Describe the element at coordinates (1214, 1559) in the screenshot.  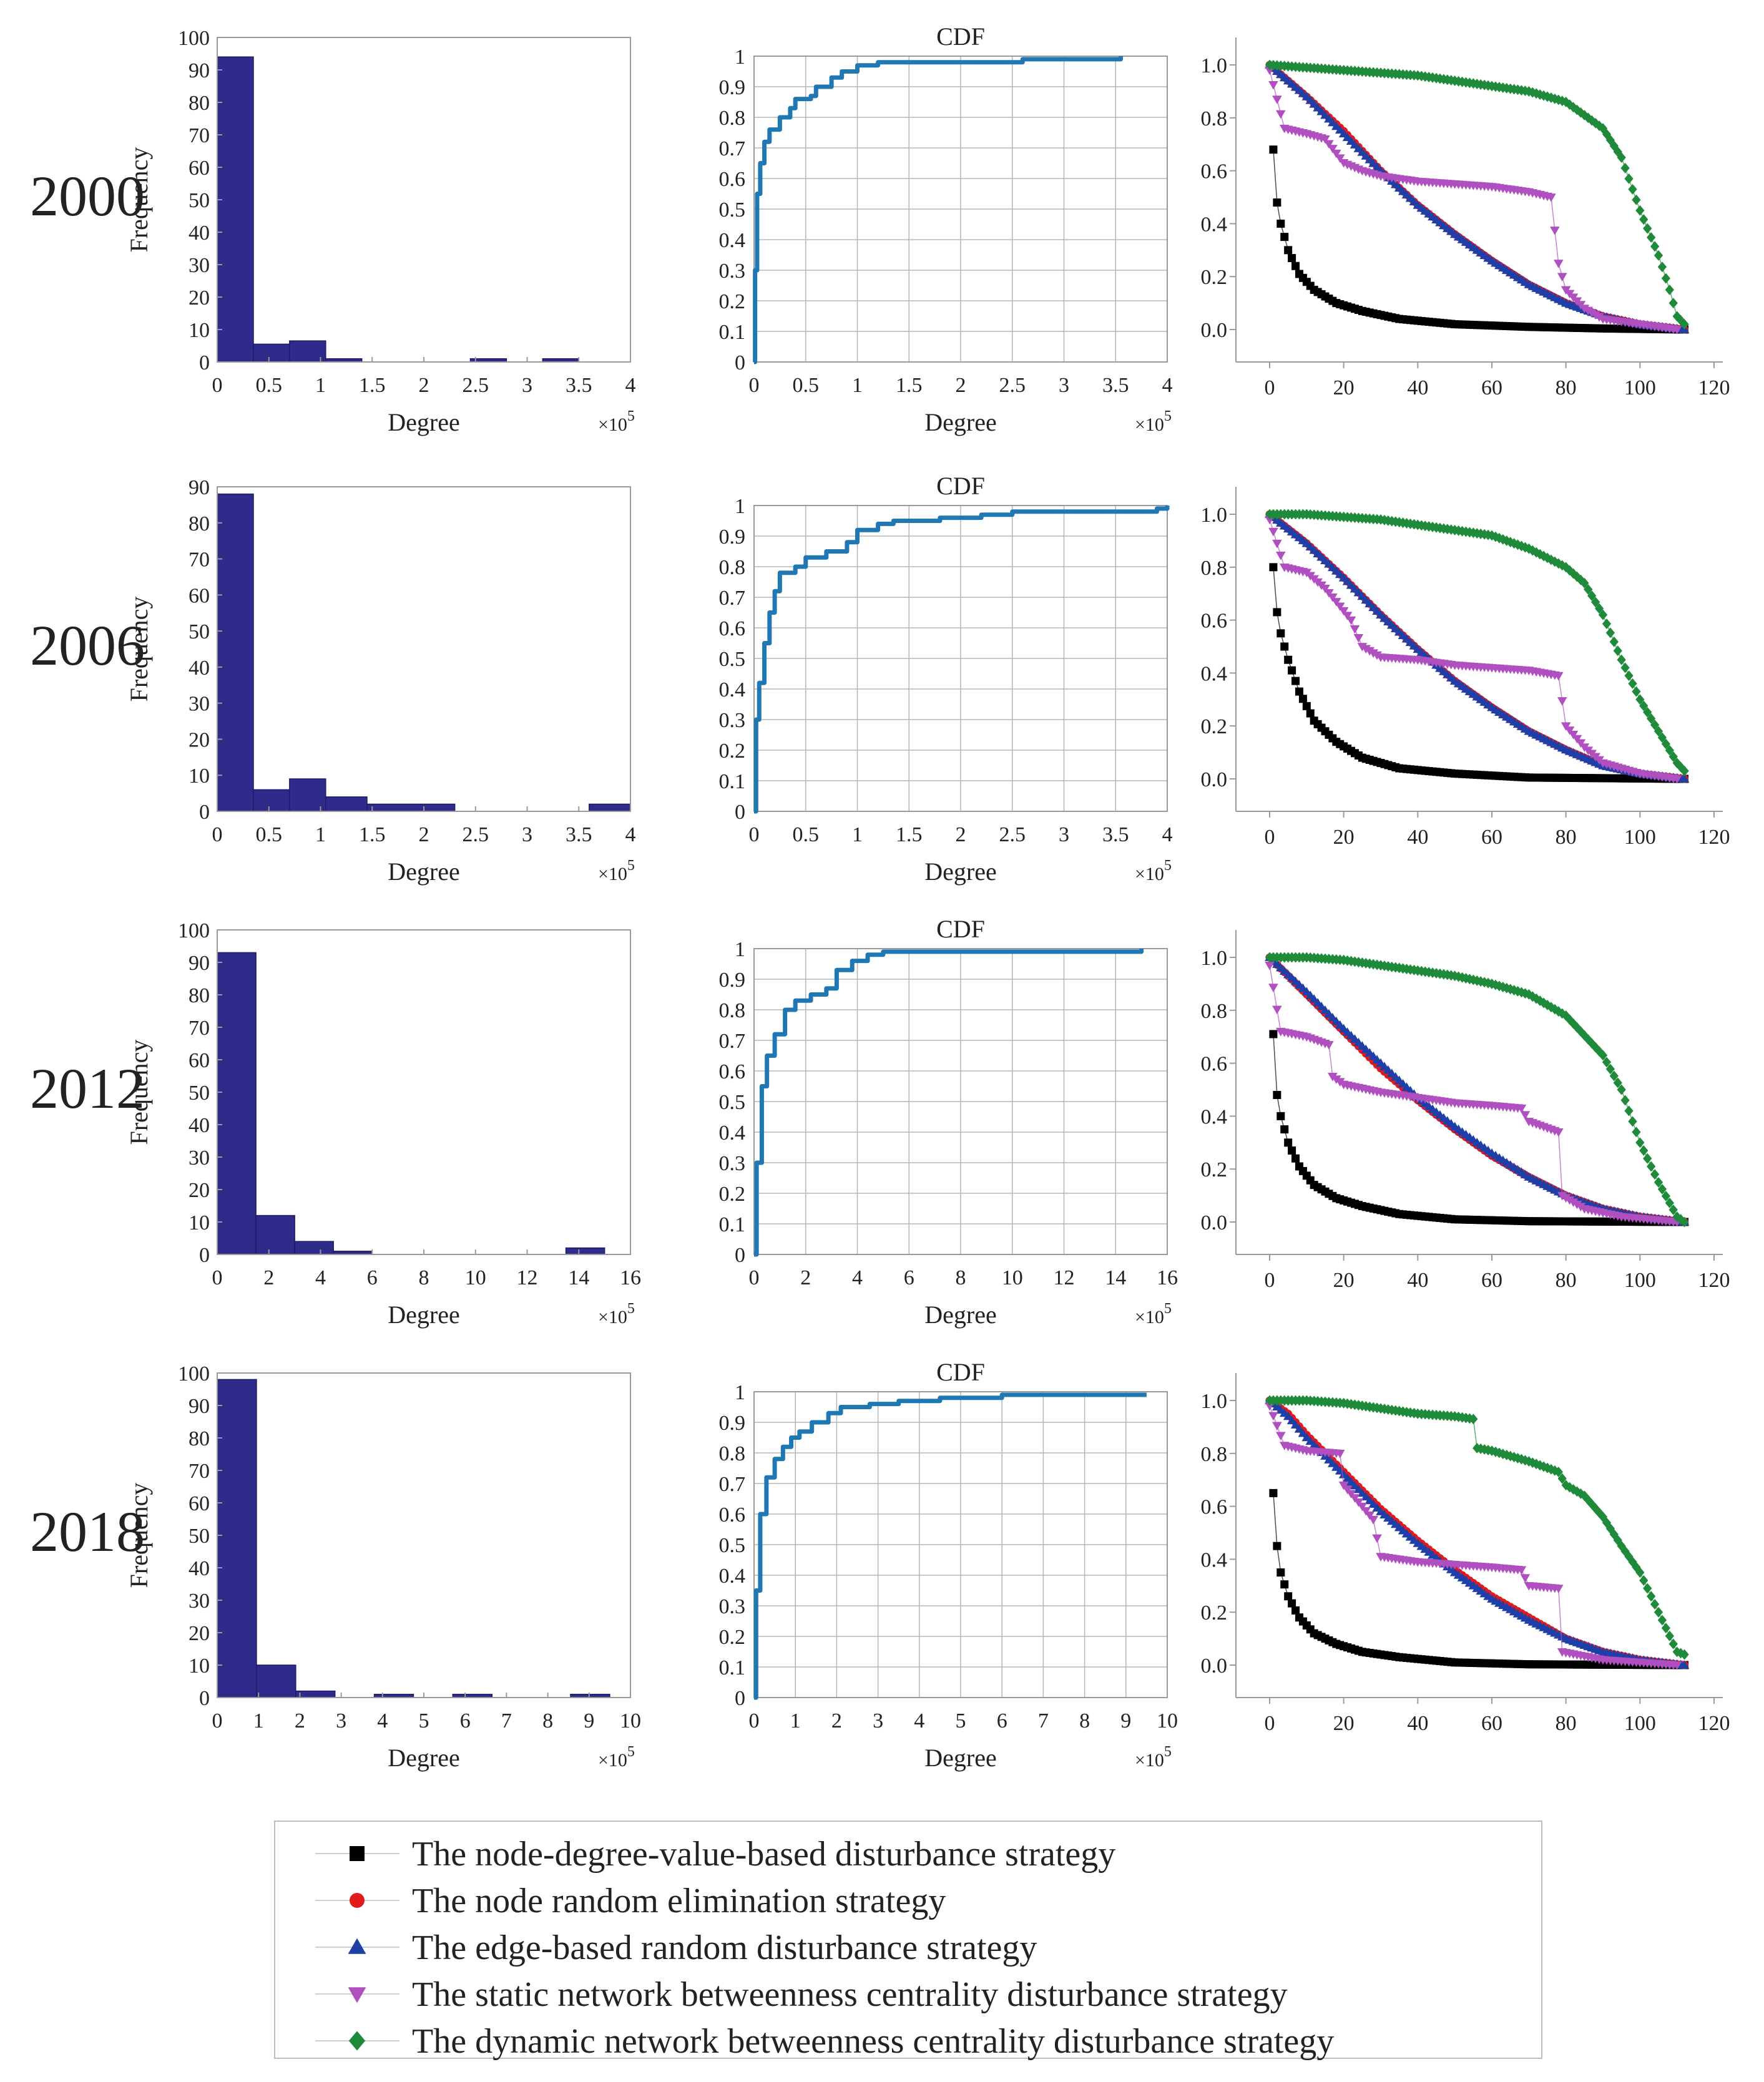
I see `y-tick-label: 0.4` at that location.